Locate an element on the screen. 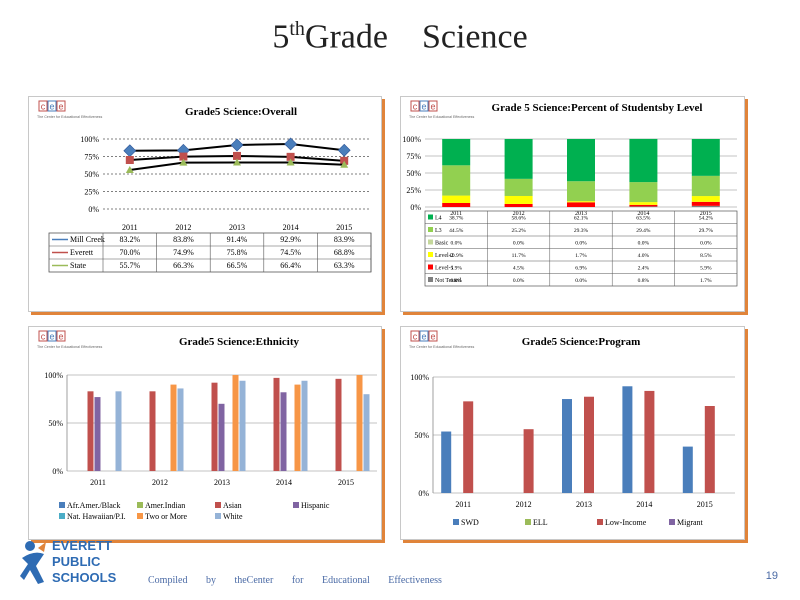  title-number: 5 is located at coordinates (281, 37).